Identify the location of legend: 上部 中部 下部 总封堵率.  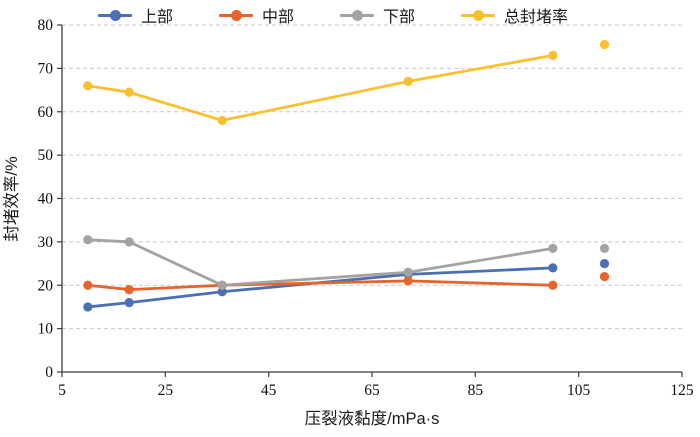
(333, 15).